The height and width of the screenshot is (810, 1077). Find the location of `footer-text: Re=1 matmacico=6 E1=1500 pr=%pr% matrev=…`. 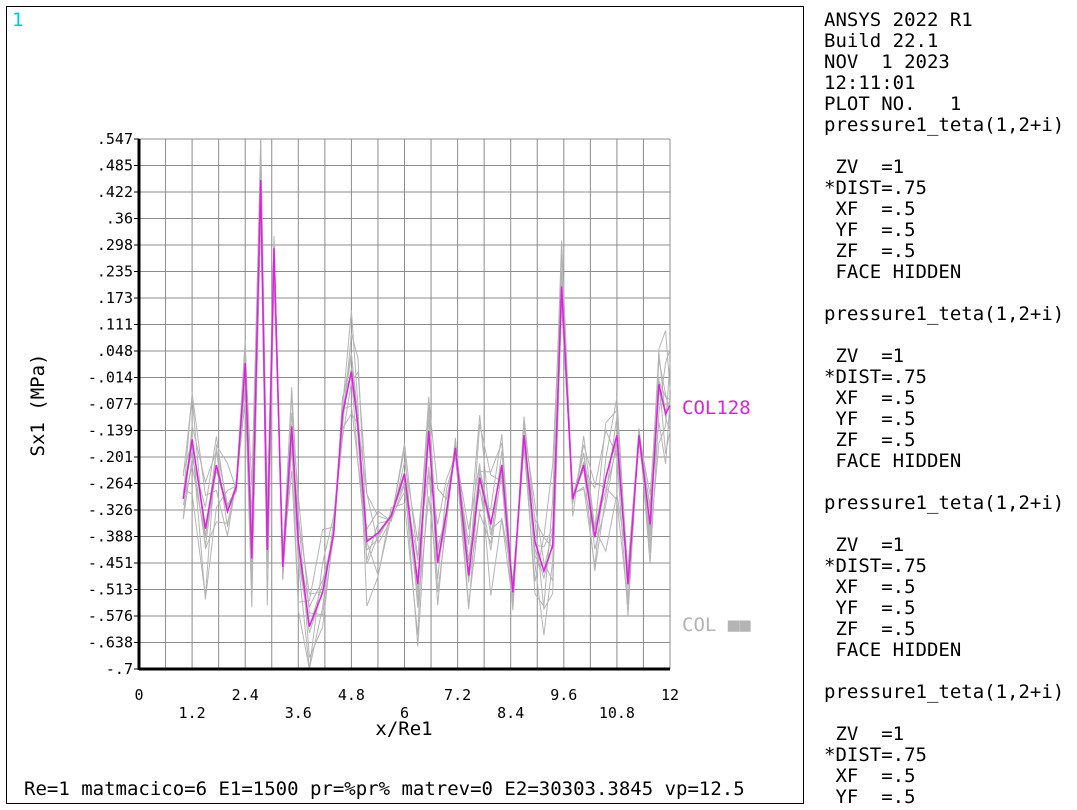

footer-text: Re=1 matmacico=6 E1=1500 pr=%pr% matrev=… is located at coordinates (384, 789).